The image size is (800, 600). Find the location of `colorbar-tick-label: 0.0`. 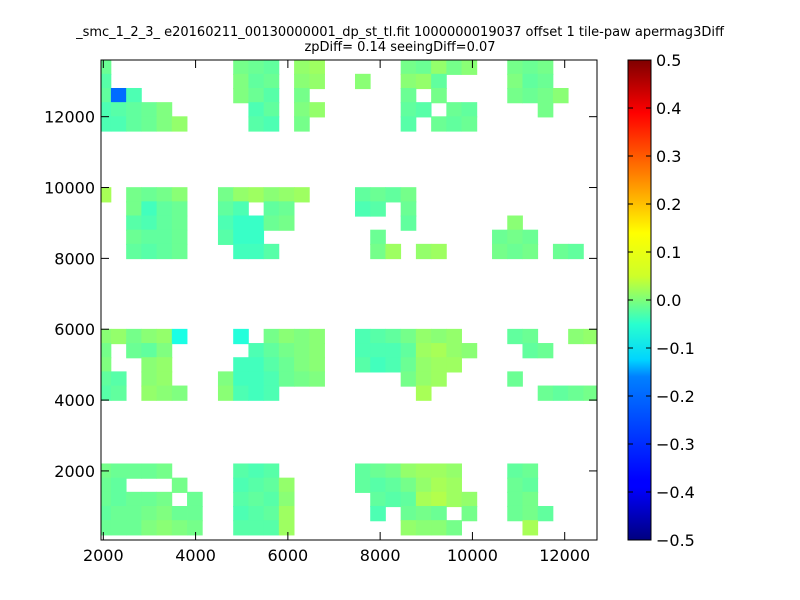

colorbar-tick-label: 0.0 is located at coordinates (668, 300).